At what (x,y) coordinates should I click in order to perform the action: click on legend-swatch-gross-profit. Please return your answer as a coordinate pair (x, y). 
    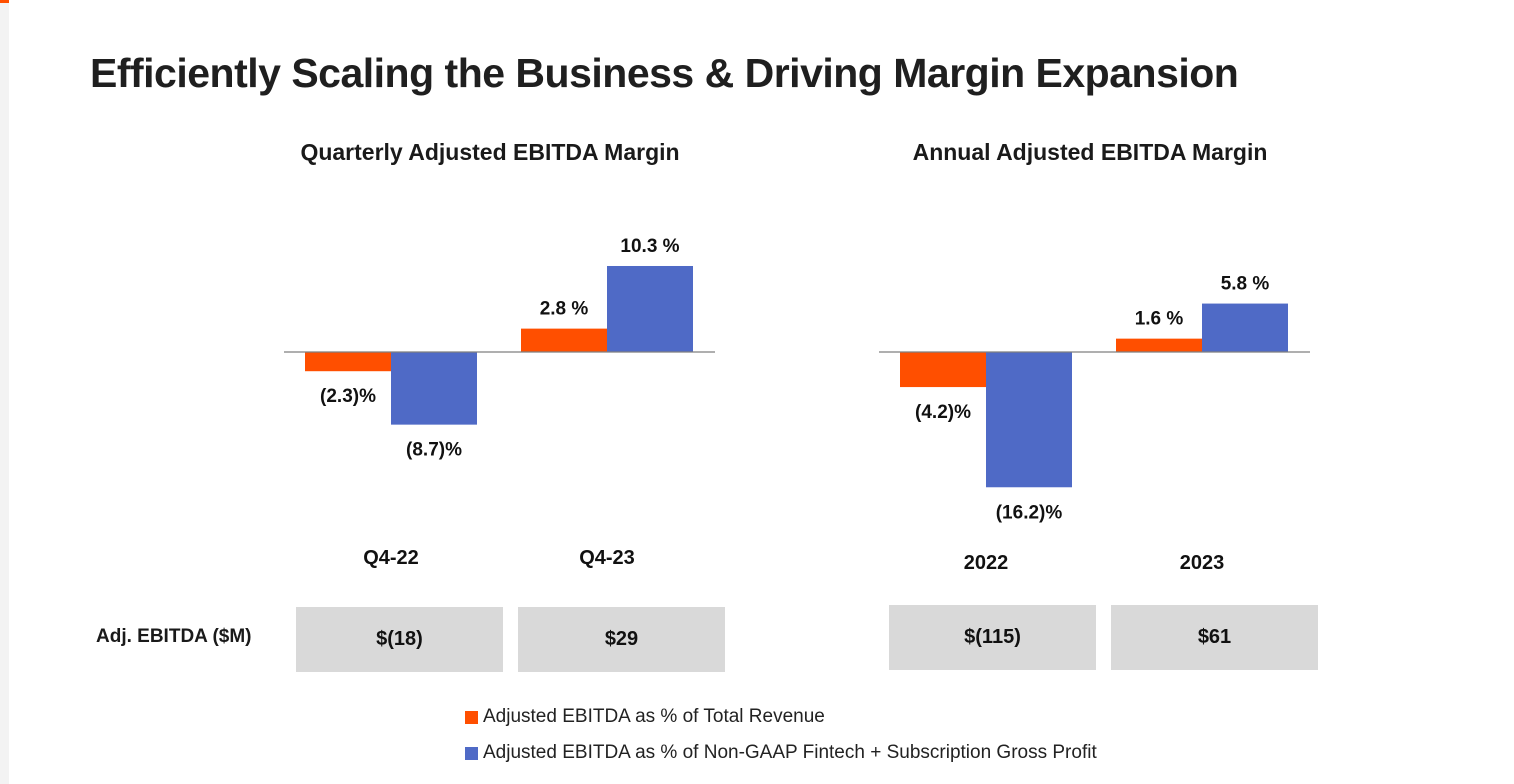
    Looking at the image, I should click on (471, 753).